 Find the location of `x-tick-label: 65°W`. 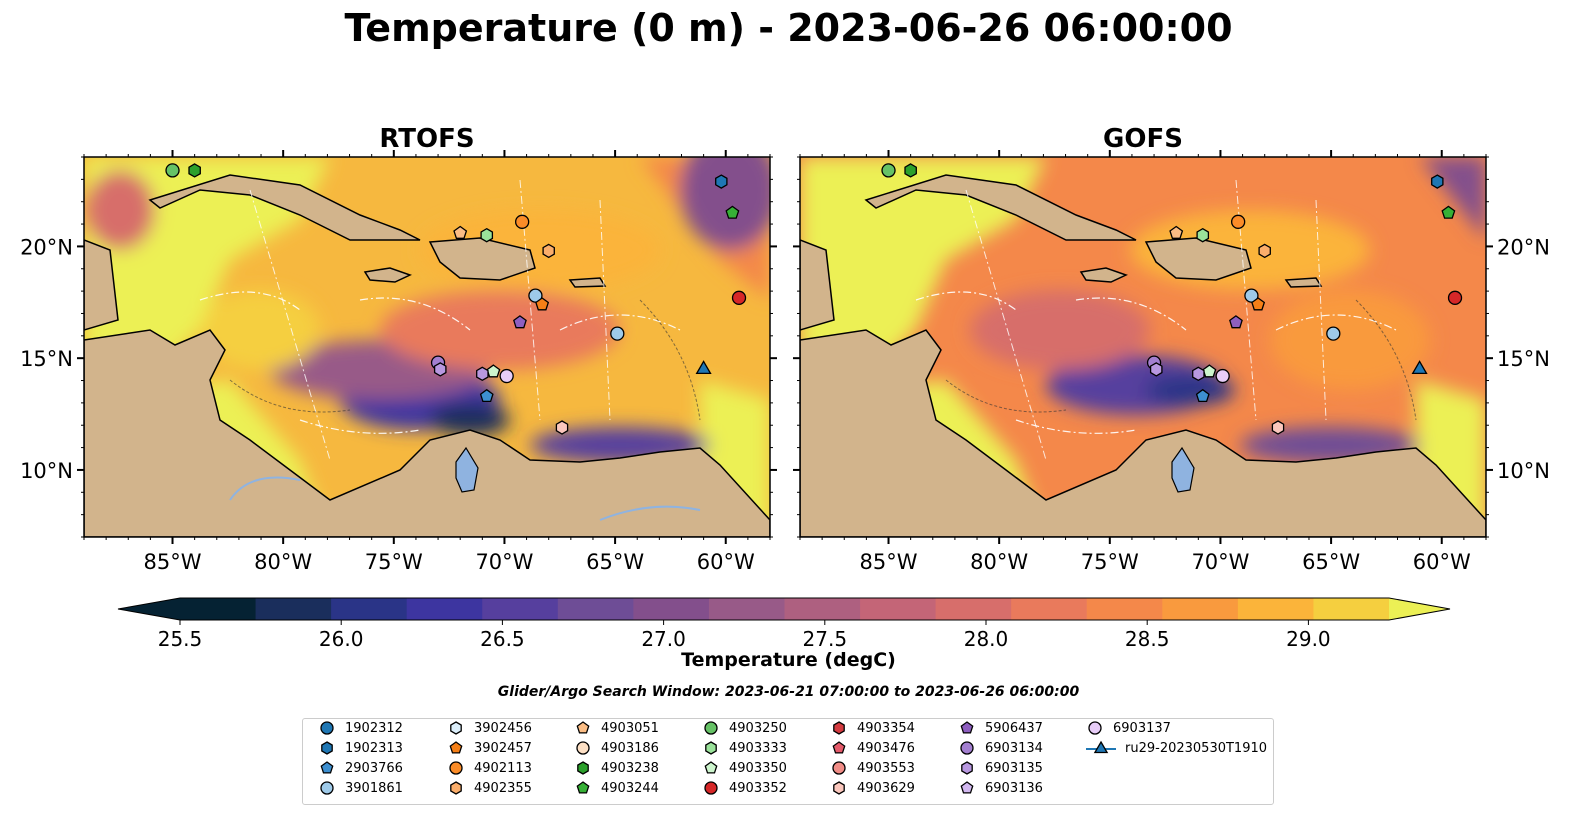

x-tick-label: 65°W is located at coordinates (1331, 562).